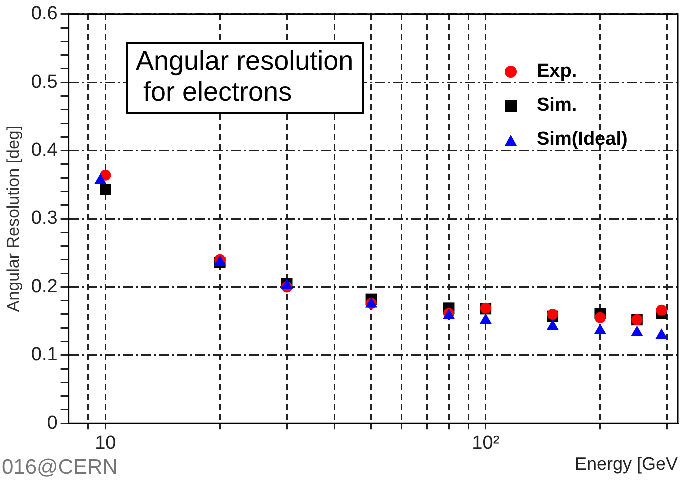 This screenshot has width=686, height=480. I want to click on y-axis-title: Angular Resolution [deg], so click(13, 219).